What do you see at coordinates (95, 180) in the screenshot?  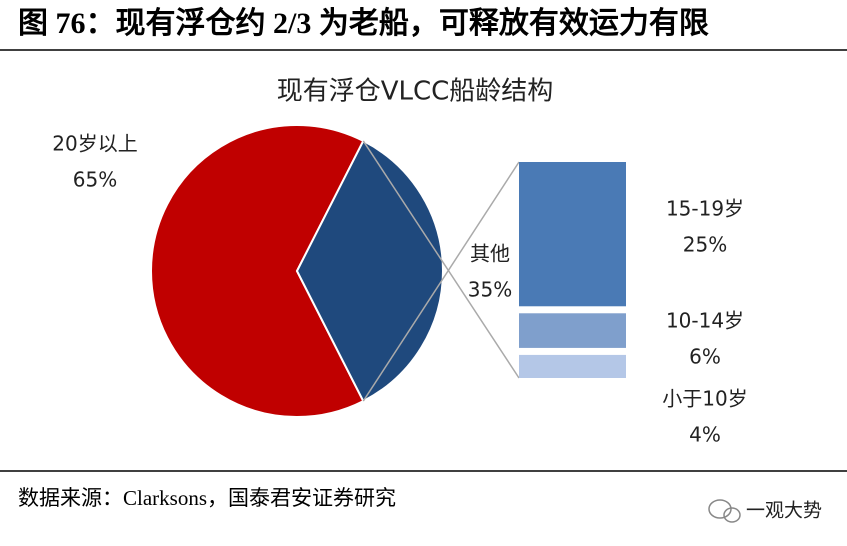 I see `slice-value-label: 65%` at bounding box center [95, 180].